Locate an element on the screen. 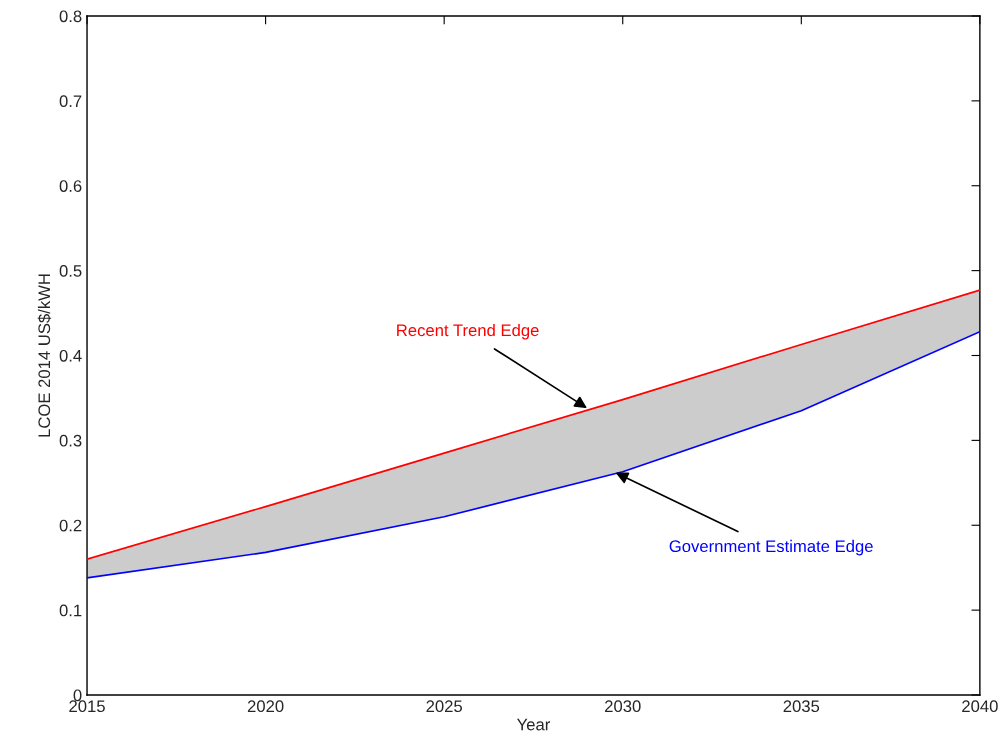 The width and height of the screenshot is (1005, 747). y-tick-label: 0 is located at coordinates (77, 695).